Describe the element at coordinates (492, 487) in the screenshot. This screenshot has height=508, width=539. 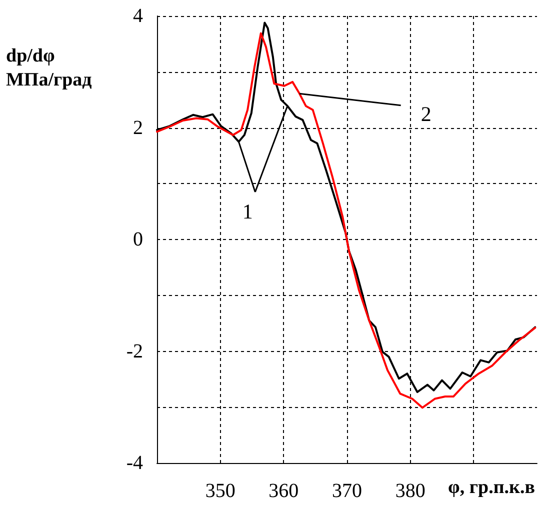
I see `x-axis-title: φ, гр.п.к.в` at that location.